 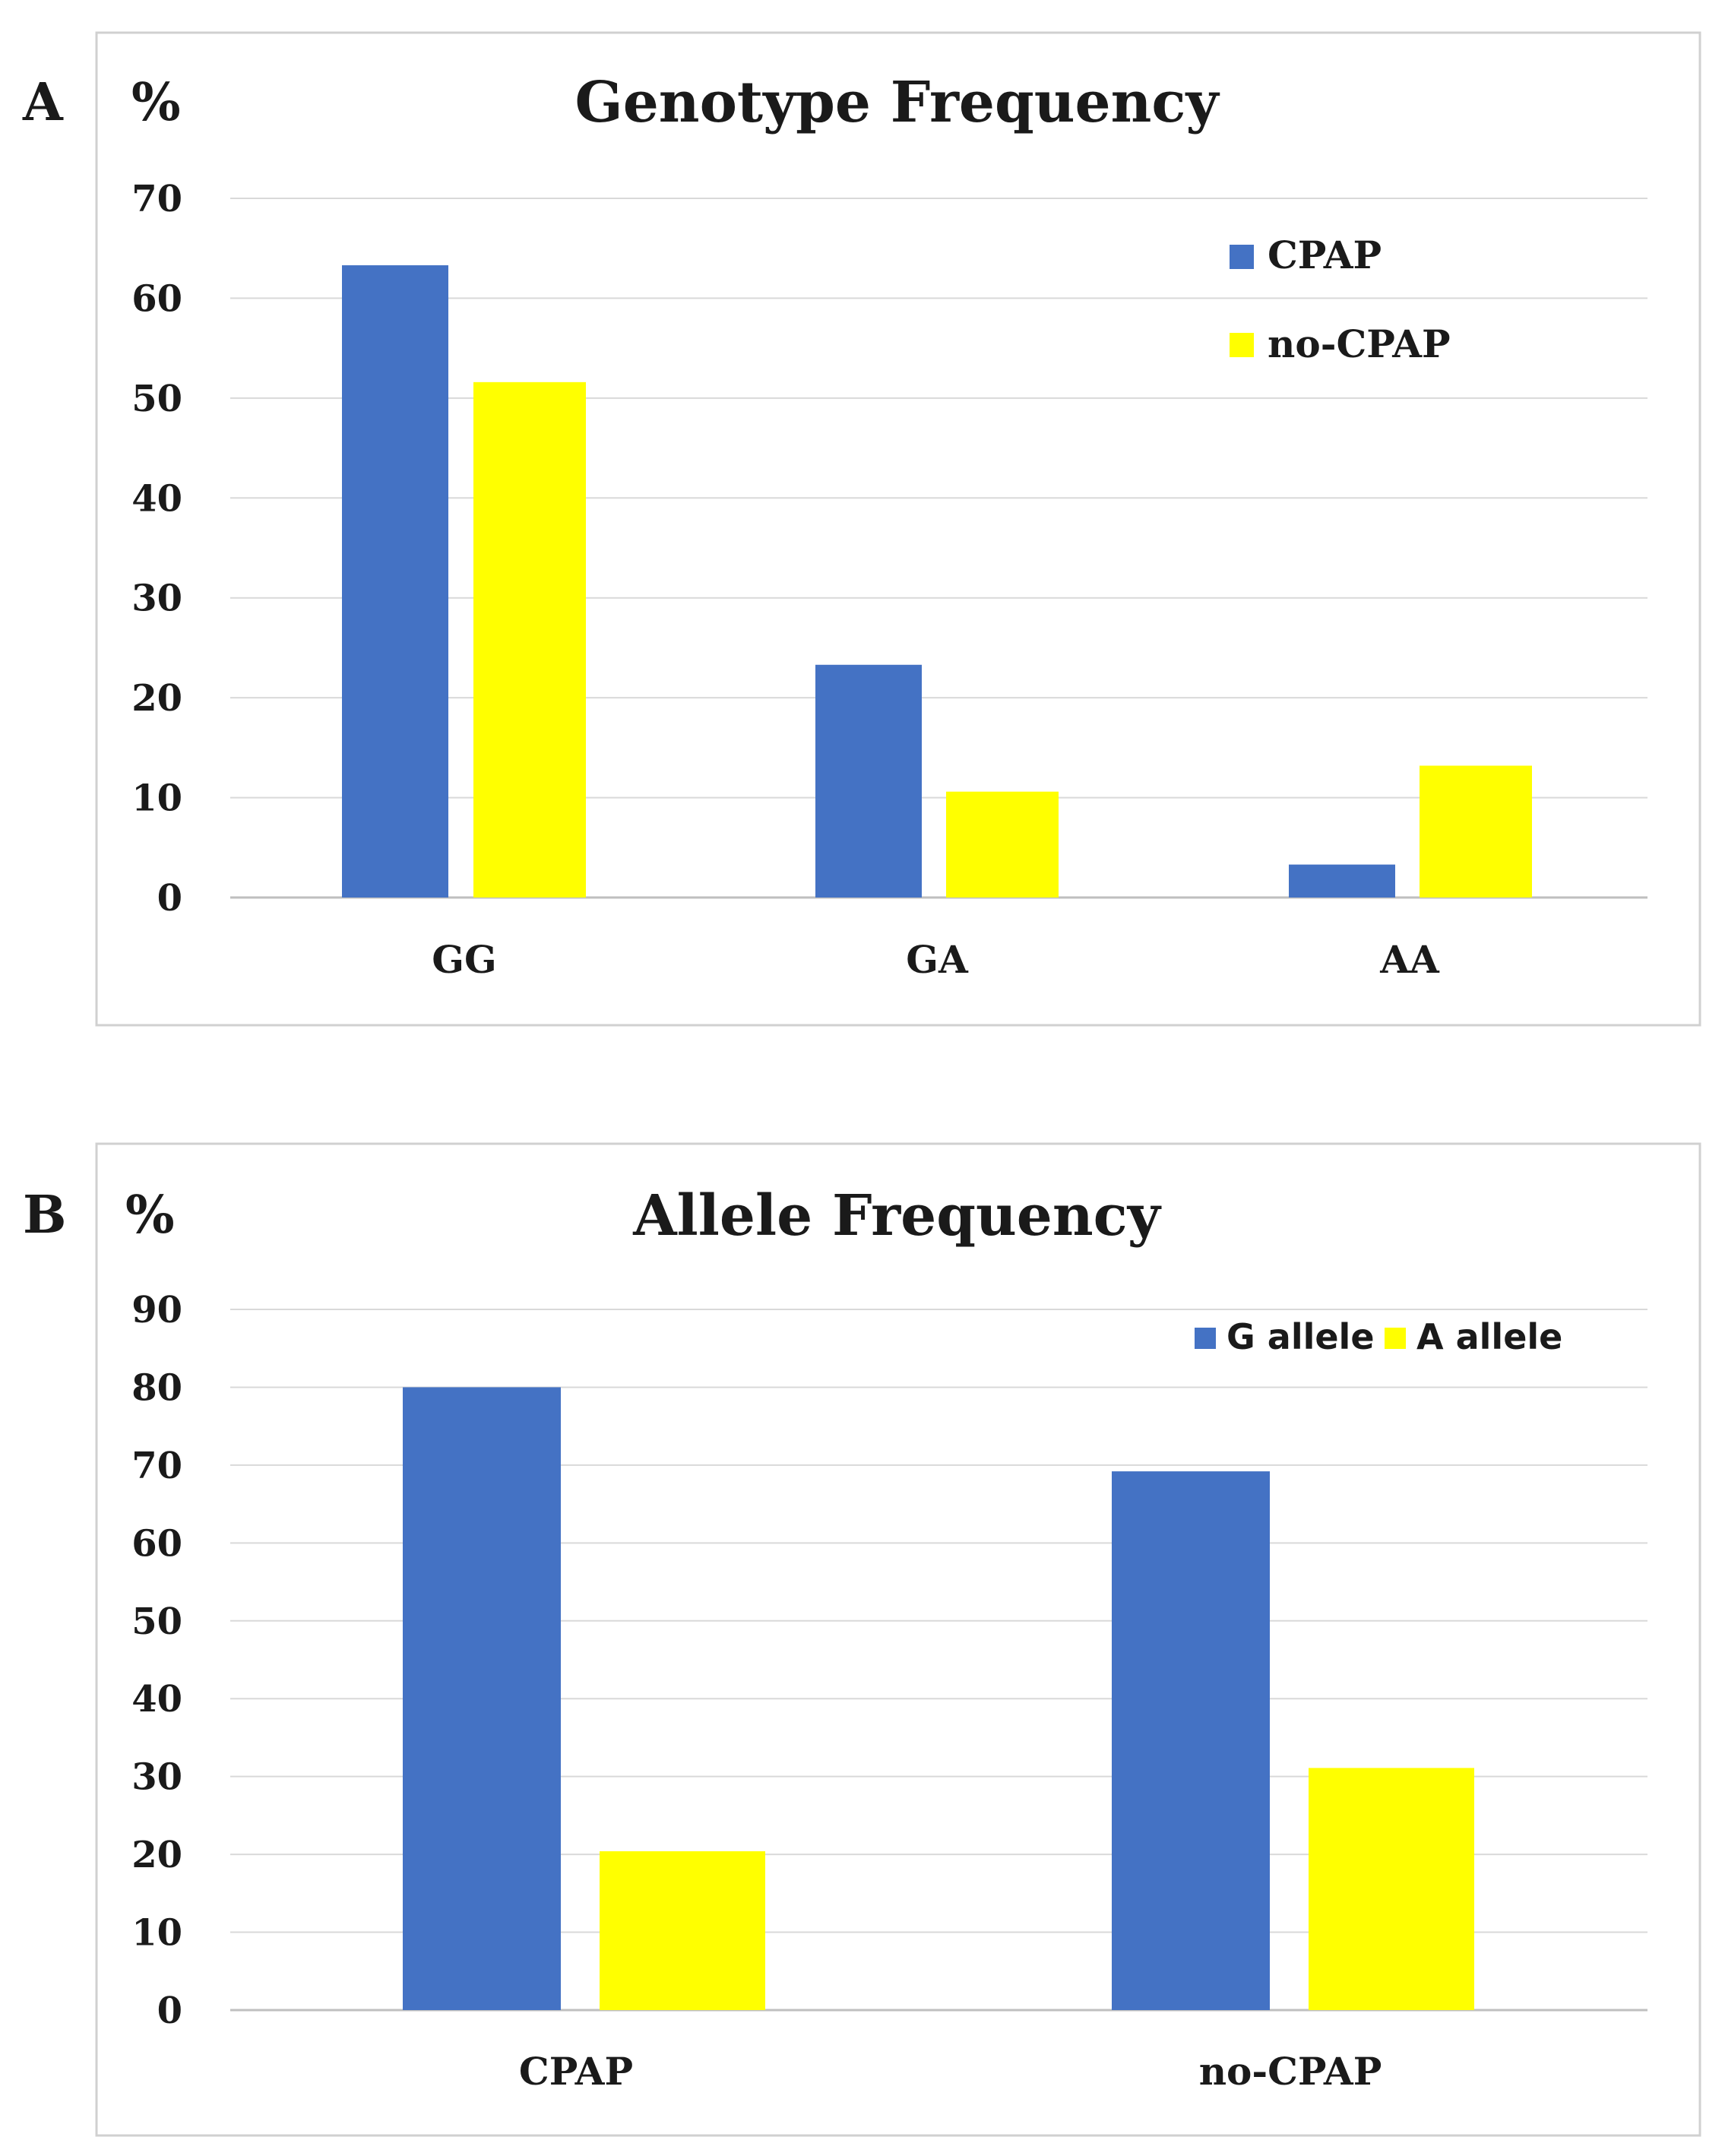 I want to click on panel-b-y-tick-label-70: 70, so click(x=156, y=1466).